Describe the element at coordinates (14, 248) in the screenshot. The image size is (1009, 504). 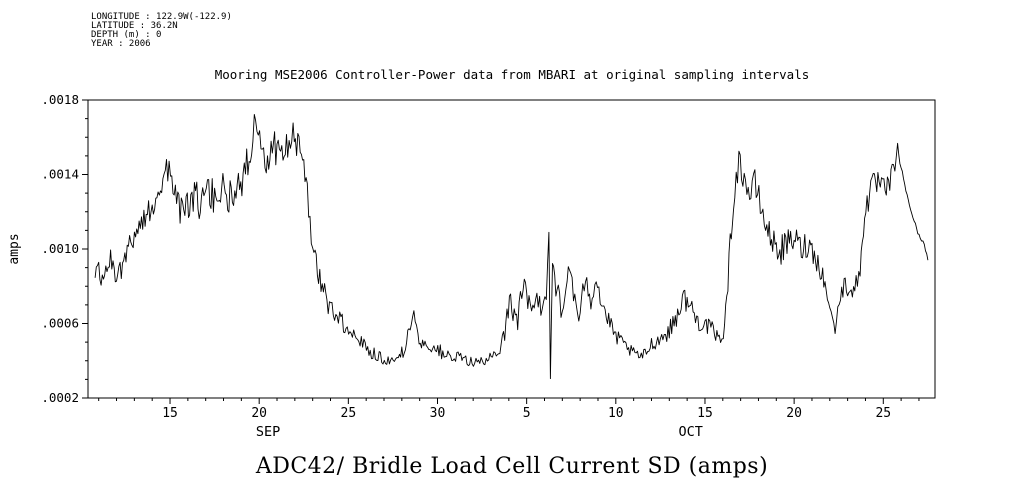
I see `y-axis-label: amps` at that location.